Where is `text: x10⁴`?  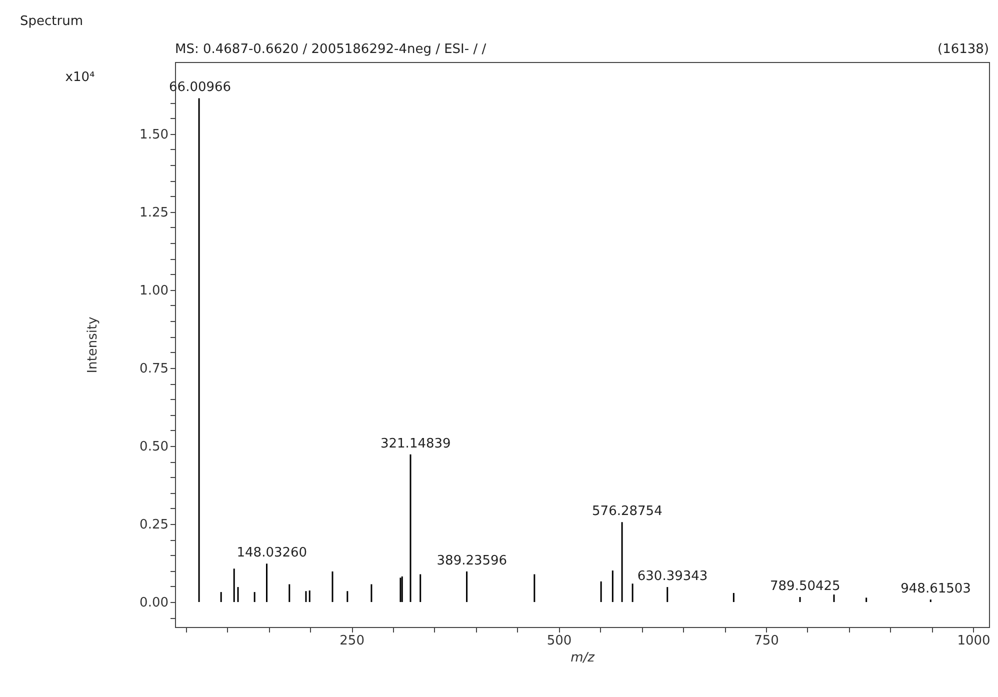 text: x10⁴ is located at coordinates (80, 77).